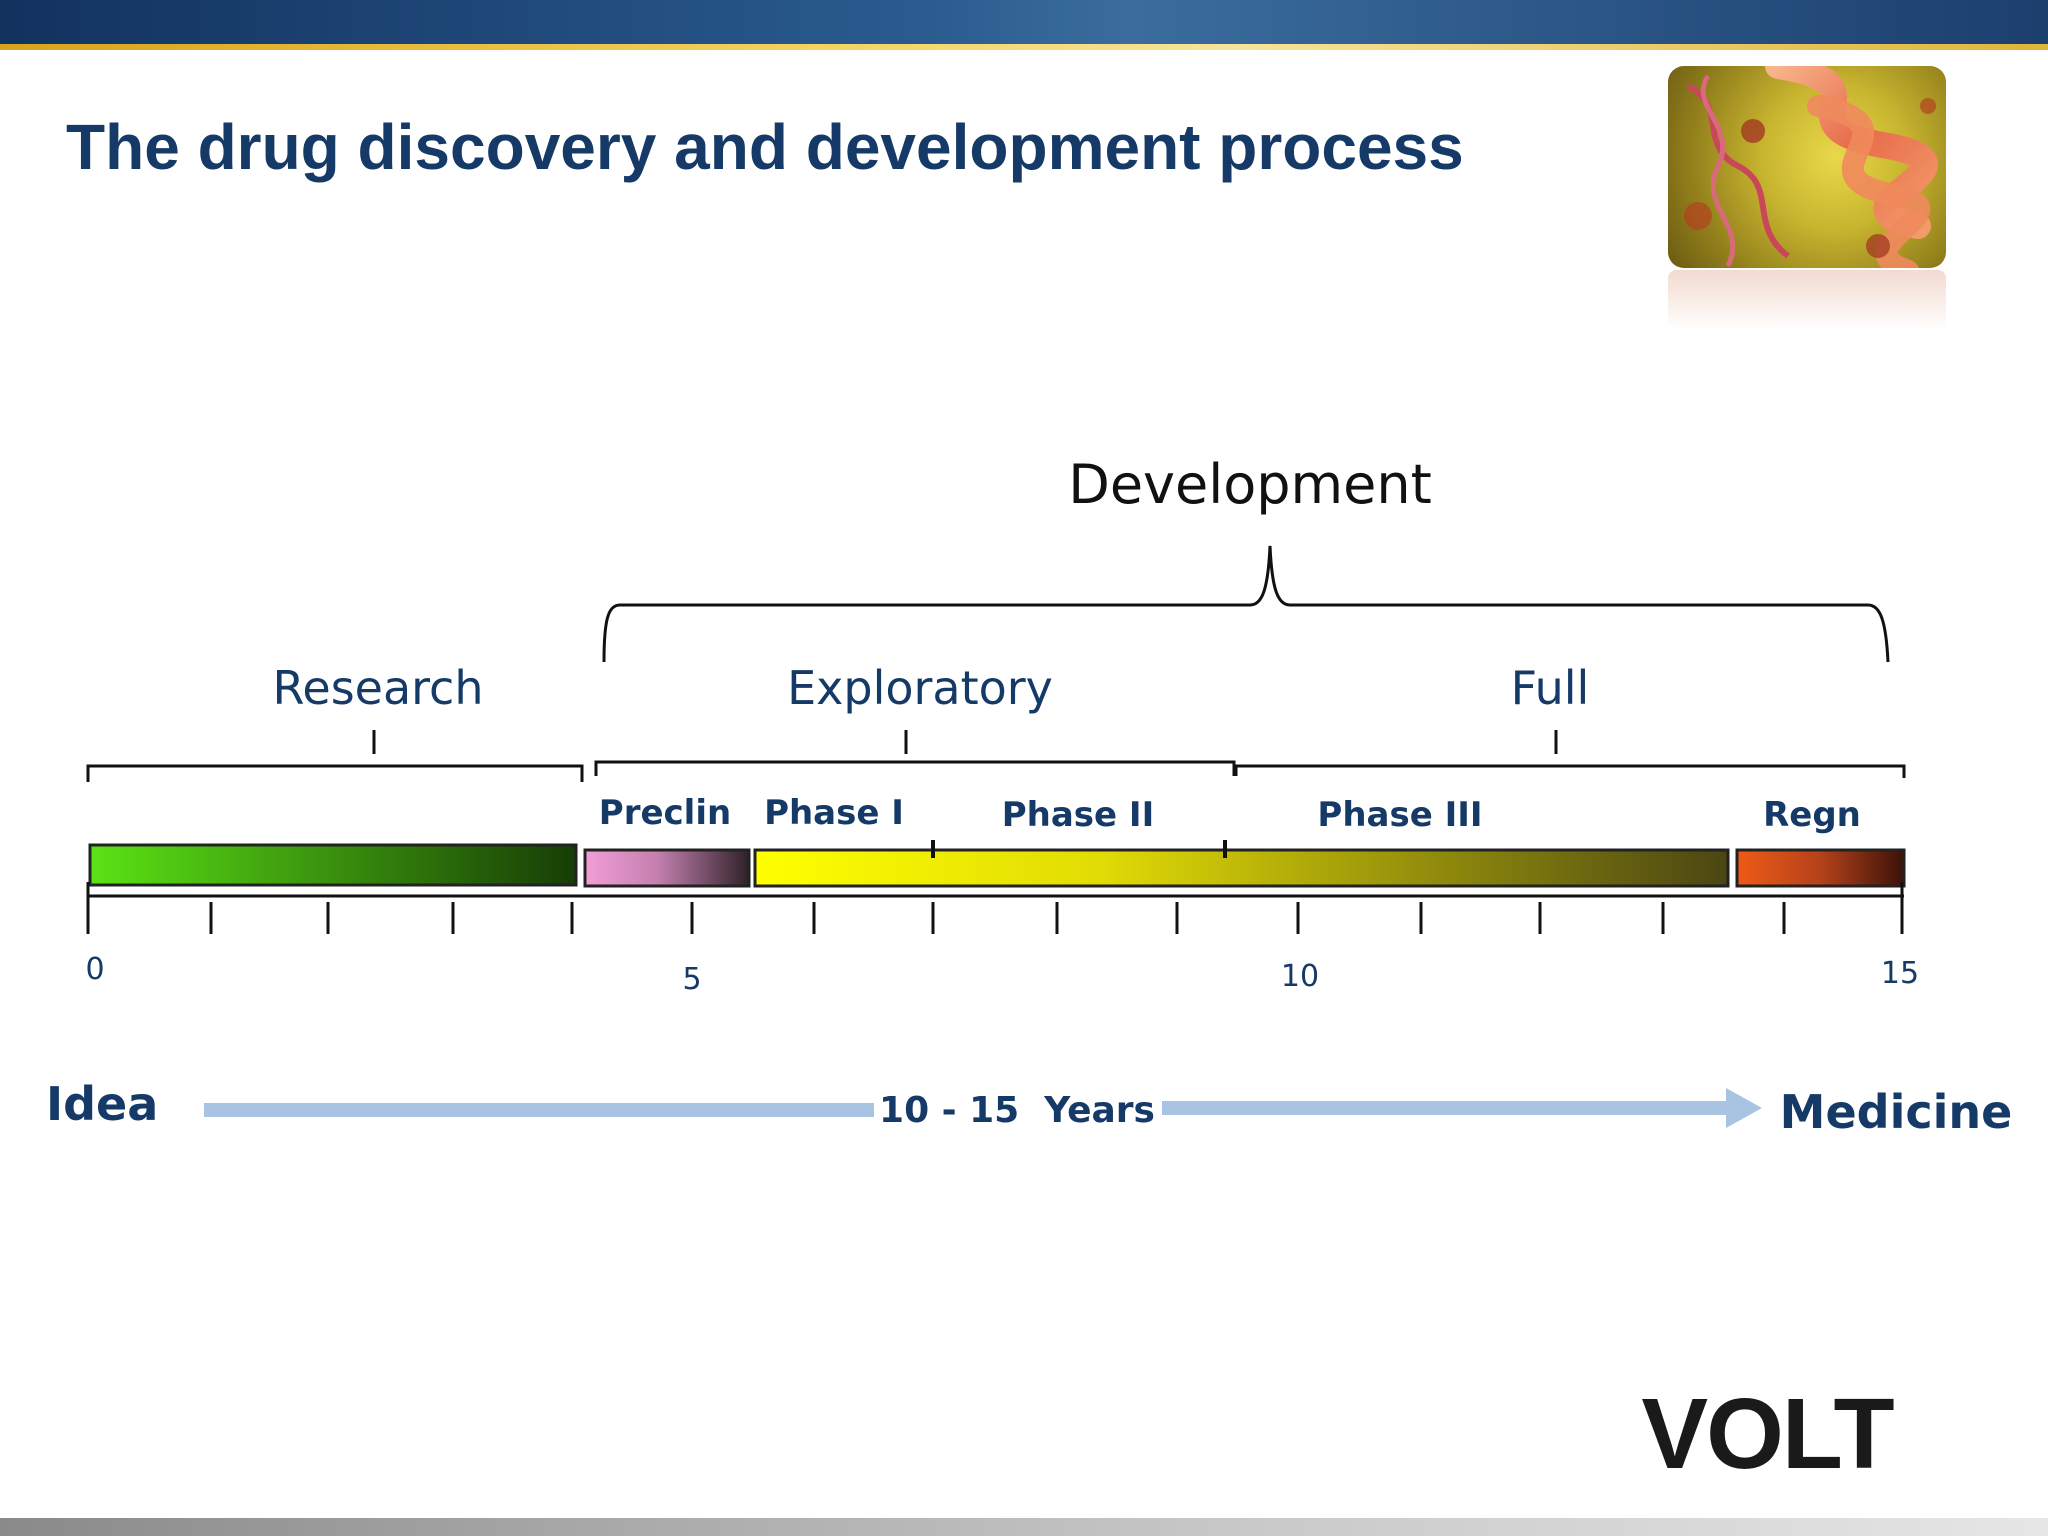  Describe the element at coordinates (1078, 815) in the screenshot. I see `stage-label-phase-2: Phase II` at that location.